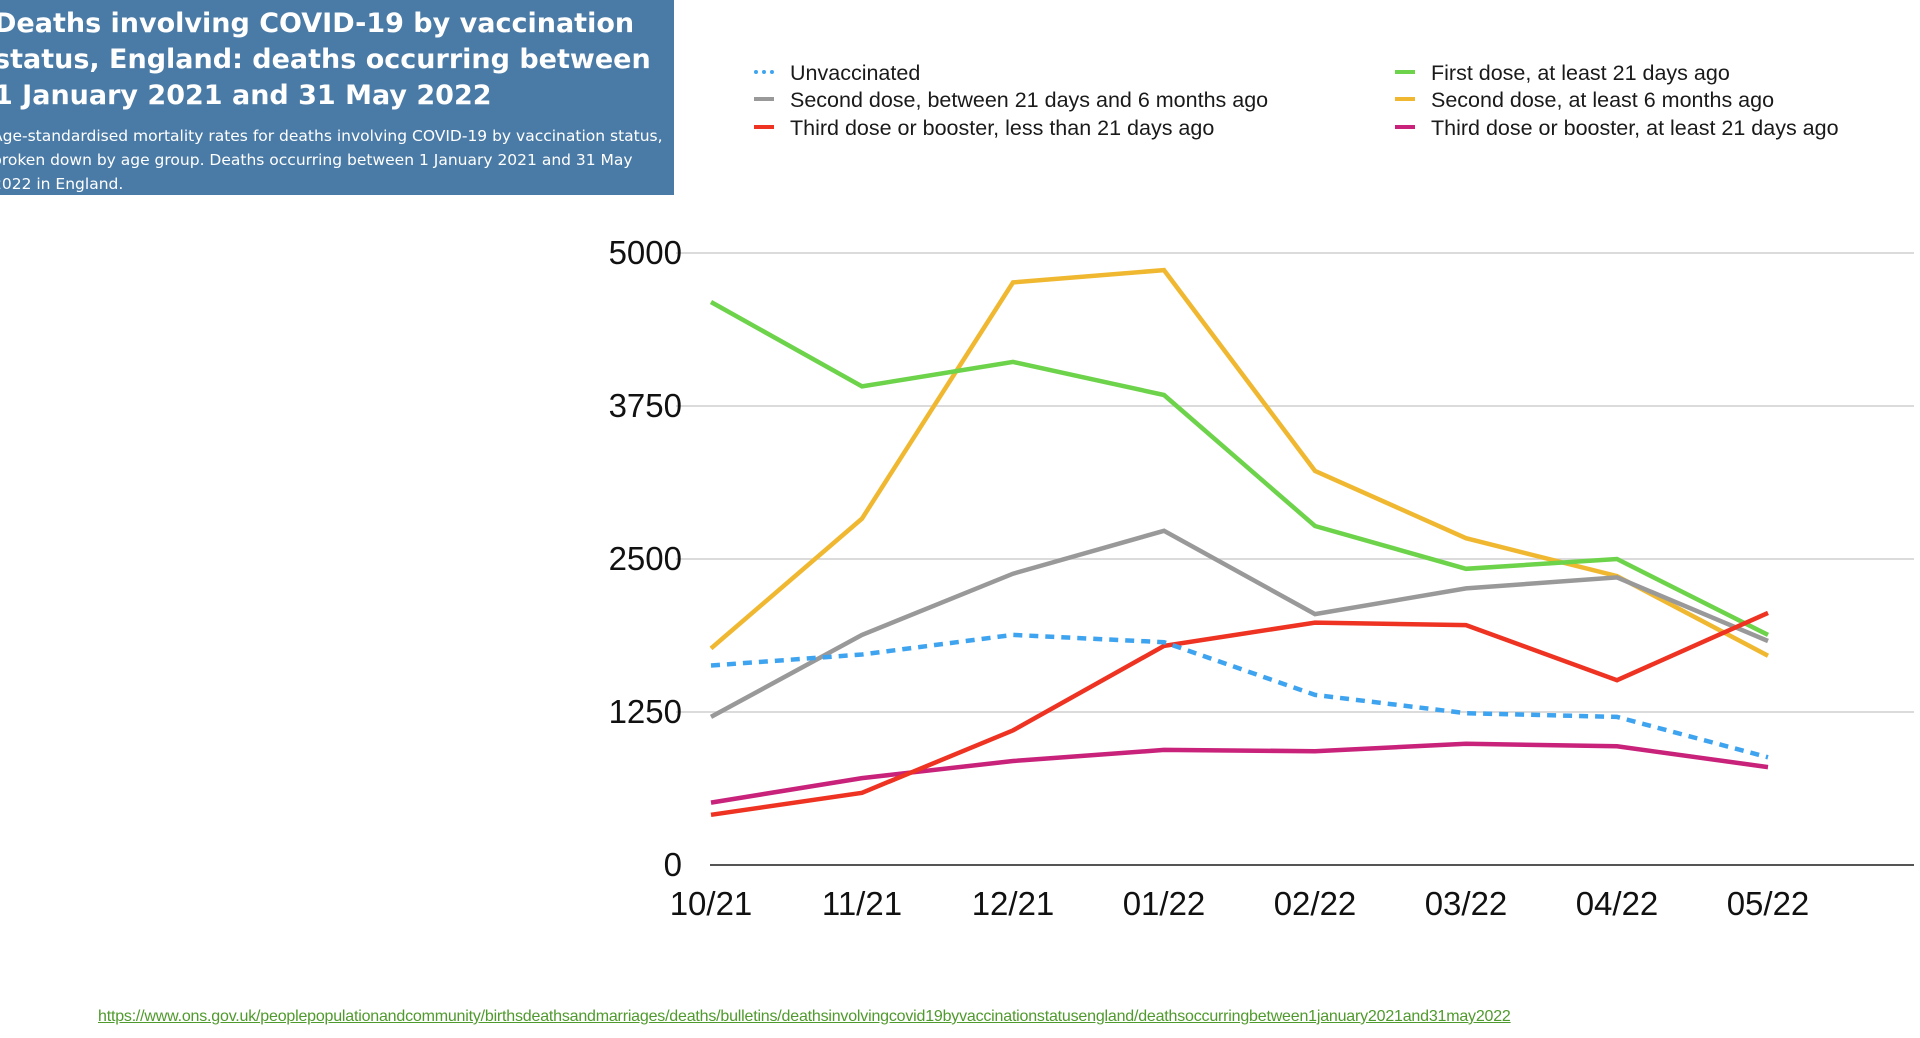  I want to click on y-tick-label: 0, so click(673, 864).